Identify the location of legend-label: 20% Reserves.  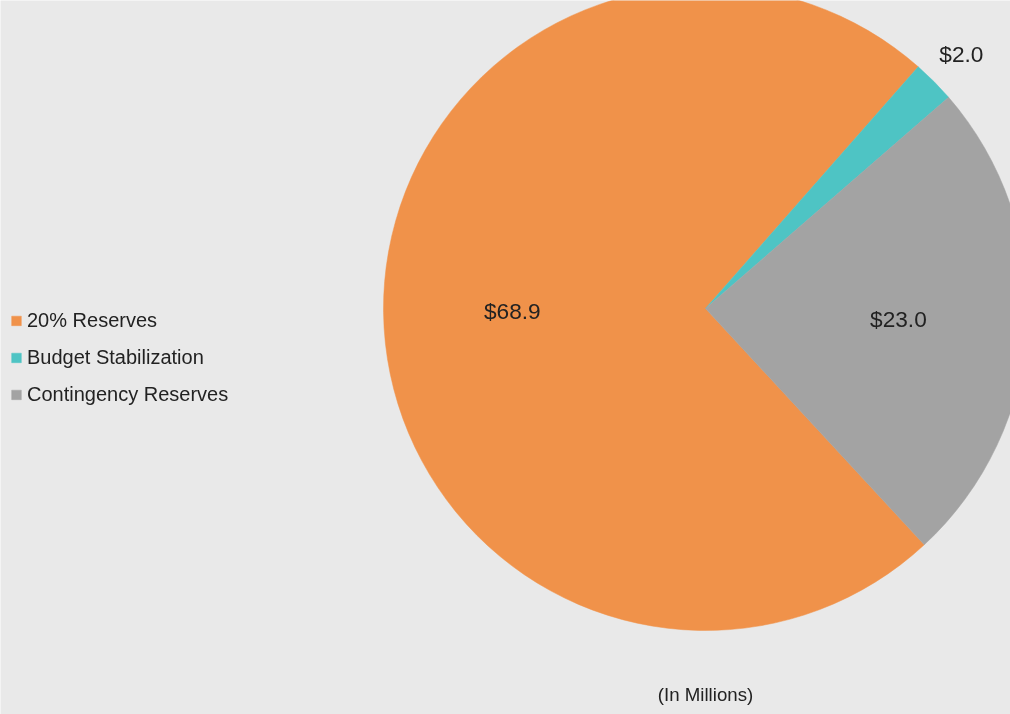
(92, 320).